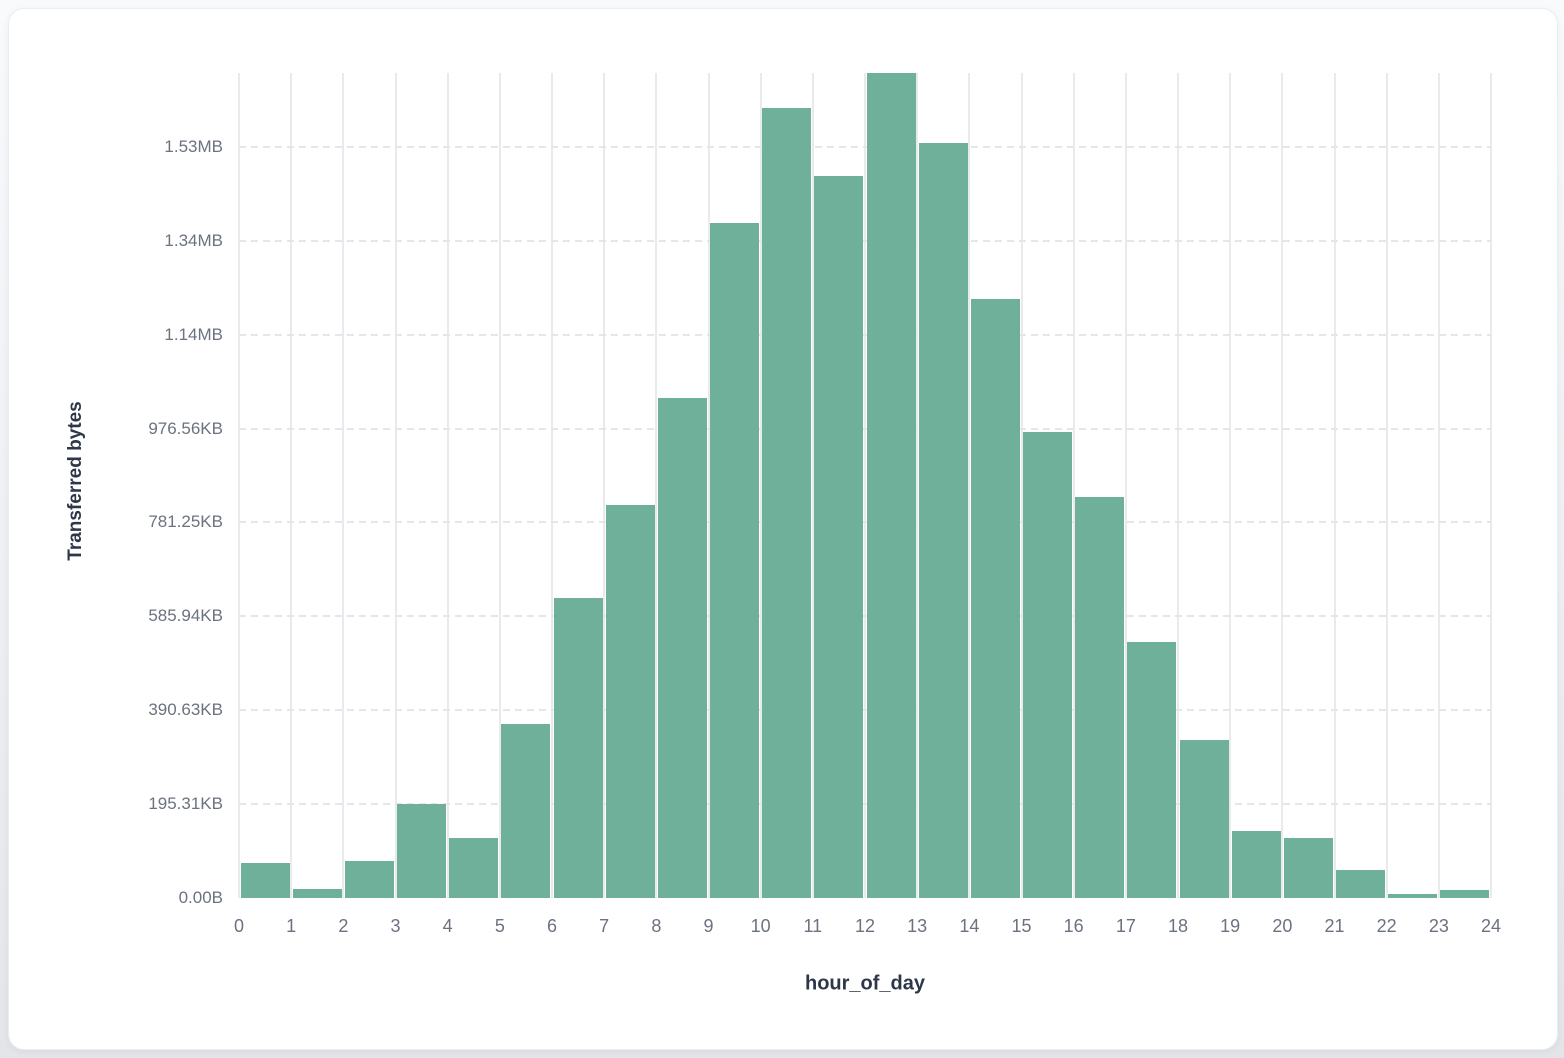 This screenshot has width=1564, height=1058. Describe the element at coordinates (185, 710) in the screenshot. I see `y-tick-label: 390.63KB` at that location.